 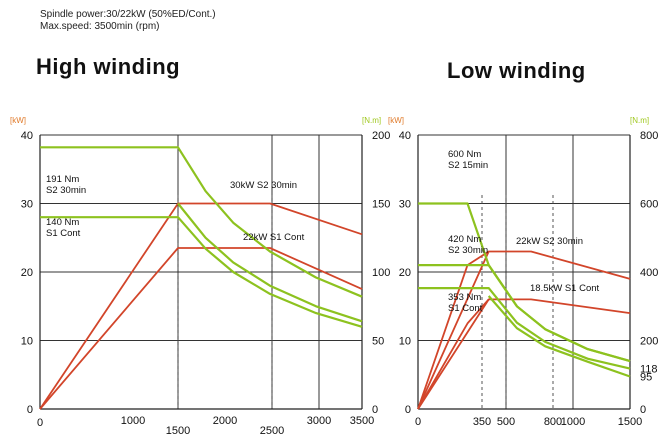 What do you see at coordinates (62, 179) in the screenshot?
I see `curve-label: 191 Nm` at bounding box center [62, 179].